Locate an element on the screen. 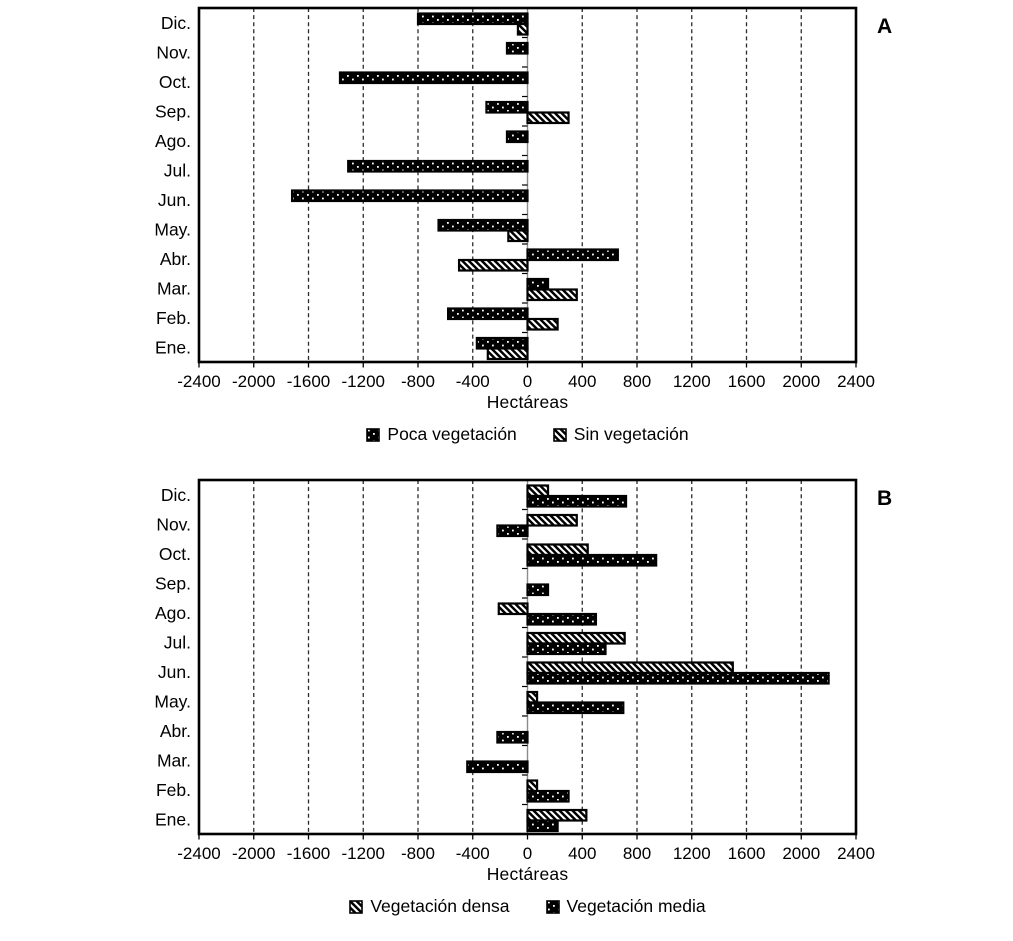 Image resolution: width=1013 pixels, height=941 pixels. x-tick-label: 1200 is located at coordinates (692, 853).